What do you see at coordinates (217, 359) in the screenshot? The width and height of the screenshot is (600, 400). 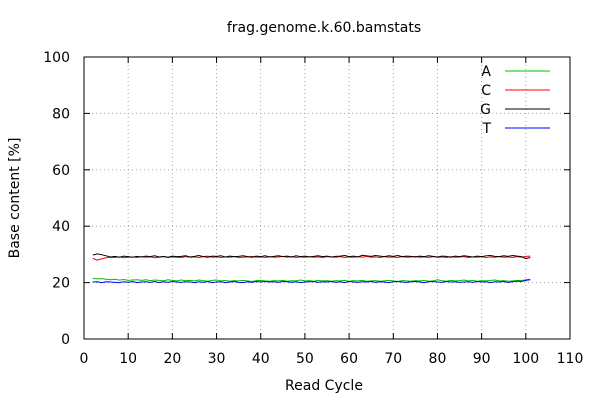 I see `x-tick-label: 30` at bounding box center [217, 359].